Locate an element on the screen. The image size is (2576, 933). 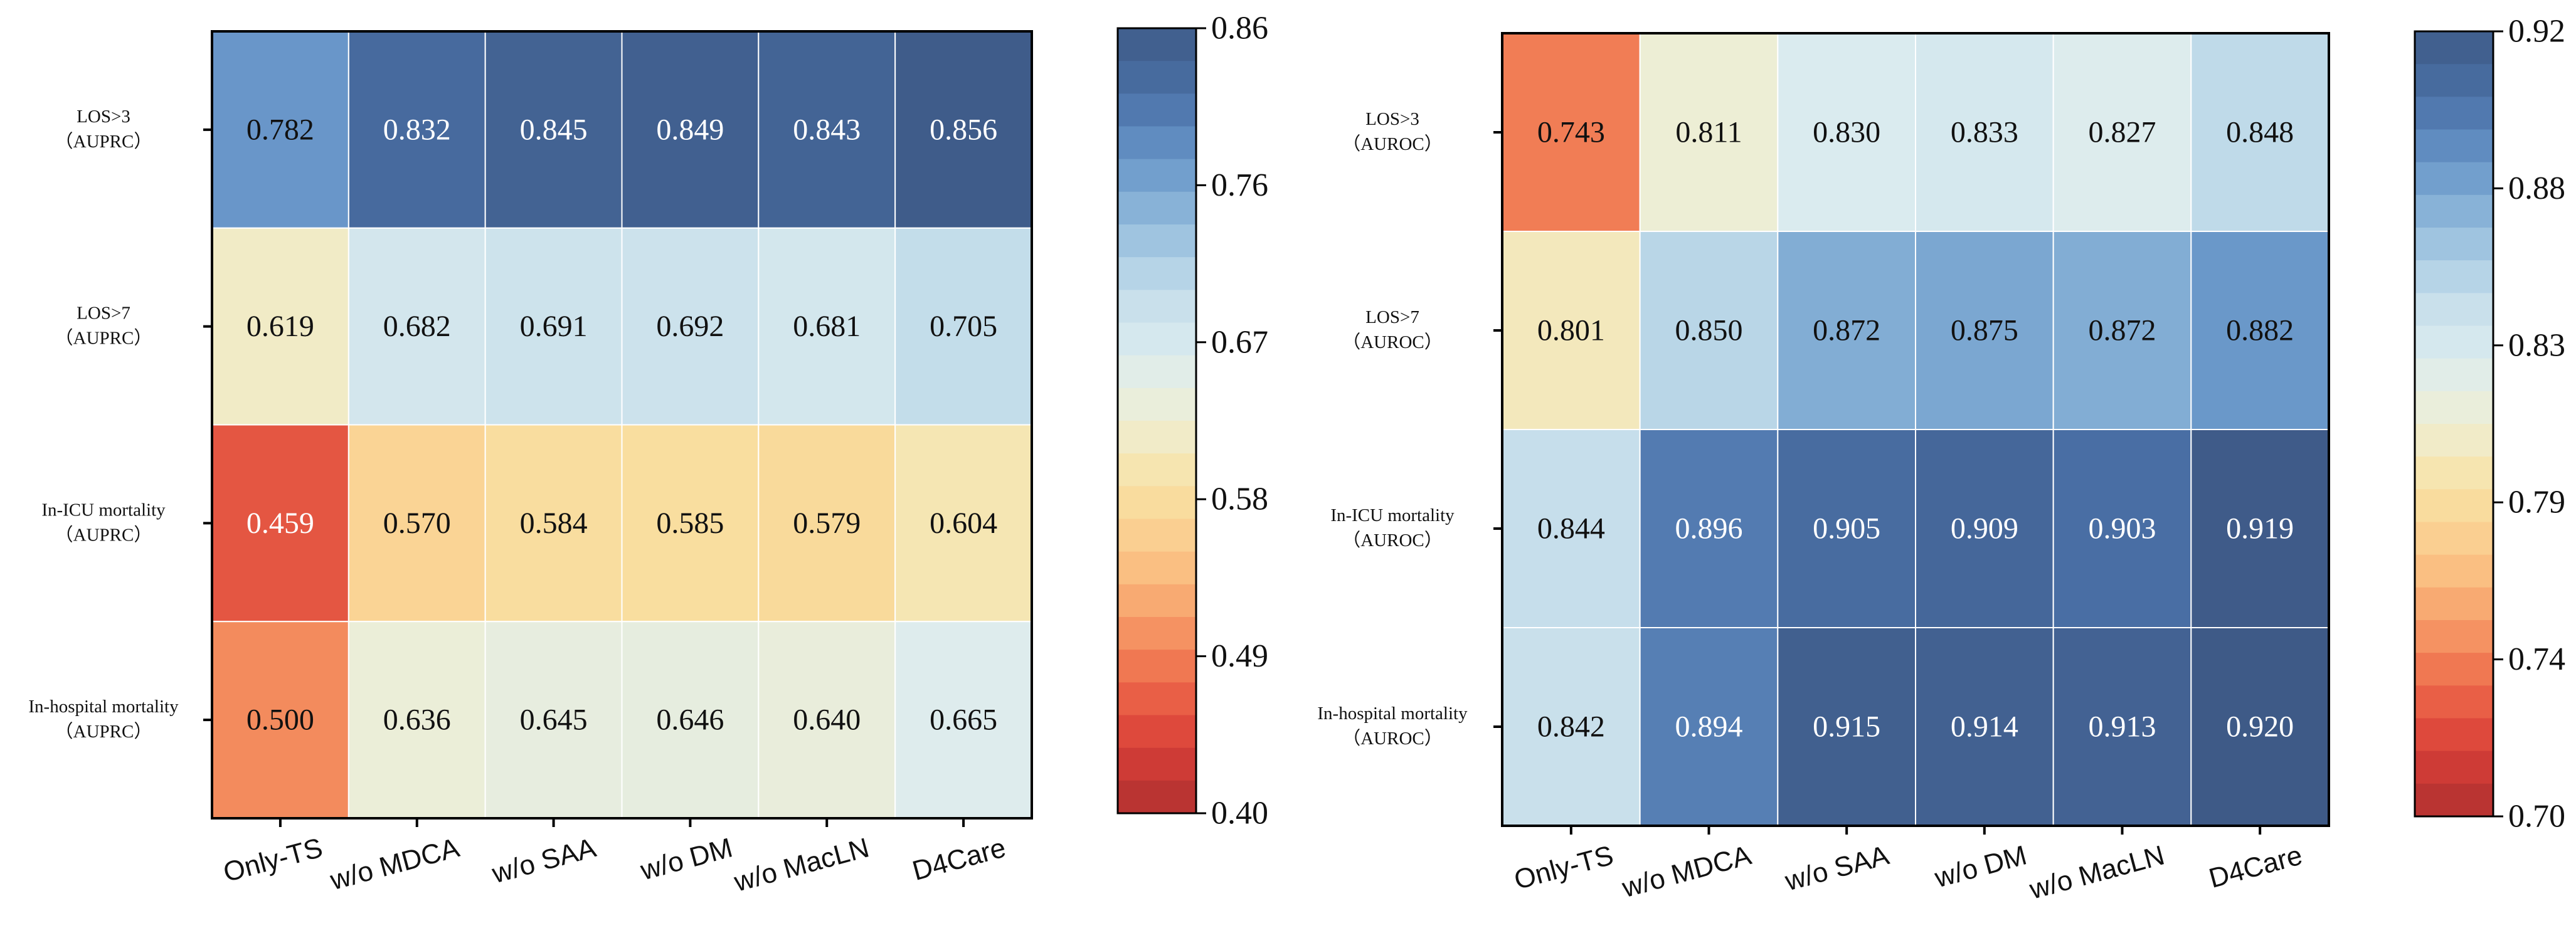
colorbar-tick-label: 0.49 is located at coordinates (1239, 656).